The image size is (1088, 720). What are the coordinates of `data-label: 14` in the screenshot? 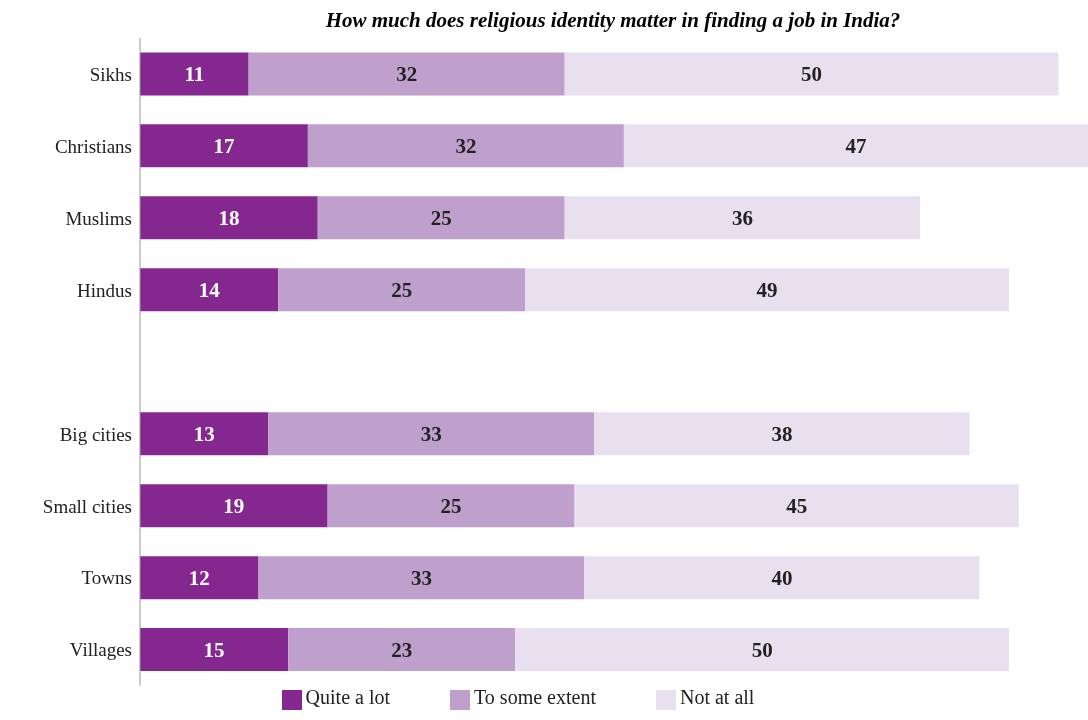 It's located at (209, 290).